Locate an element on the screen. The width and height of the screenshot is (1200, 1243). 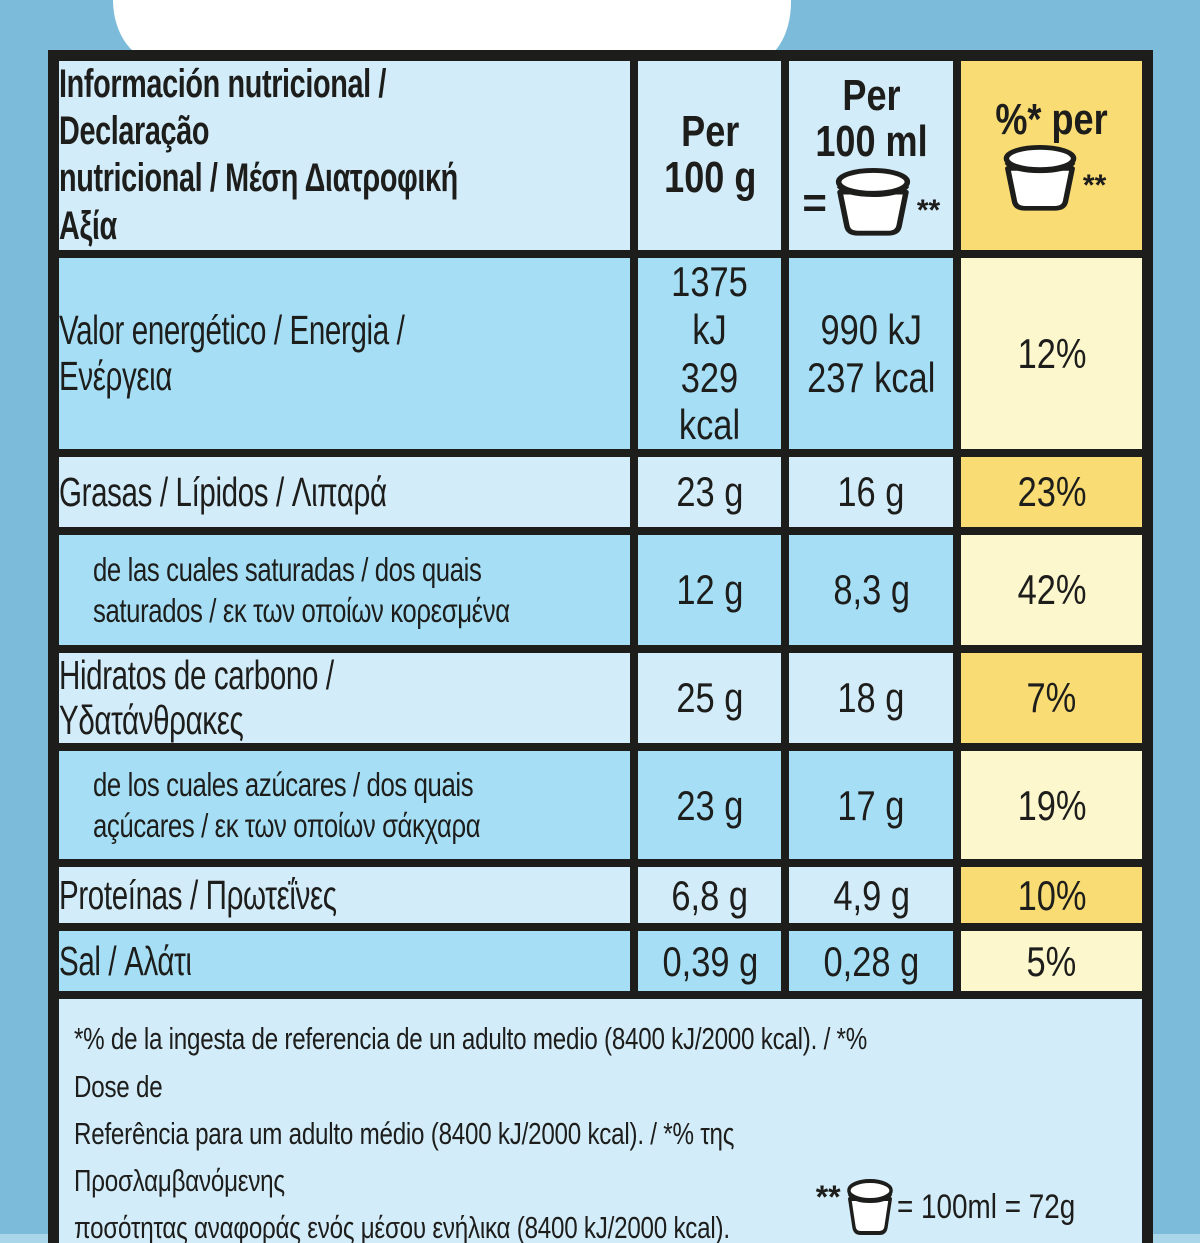
serving-equivalence-value: = 100ml = 72g is located at coordinates (985, 1207).